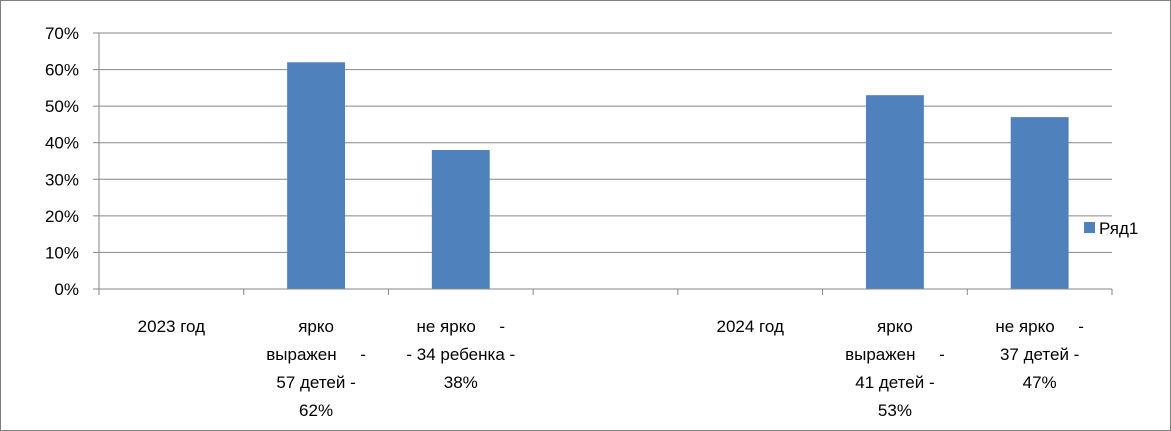  What do you see at coordinates (62, 161) in the screenshot?
I see `y-axis-ticks: 0% 10% 20% 30% 40% 50% 60% 70%` at bounding box center [62, 161].